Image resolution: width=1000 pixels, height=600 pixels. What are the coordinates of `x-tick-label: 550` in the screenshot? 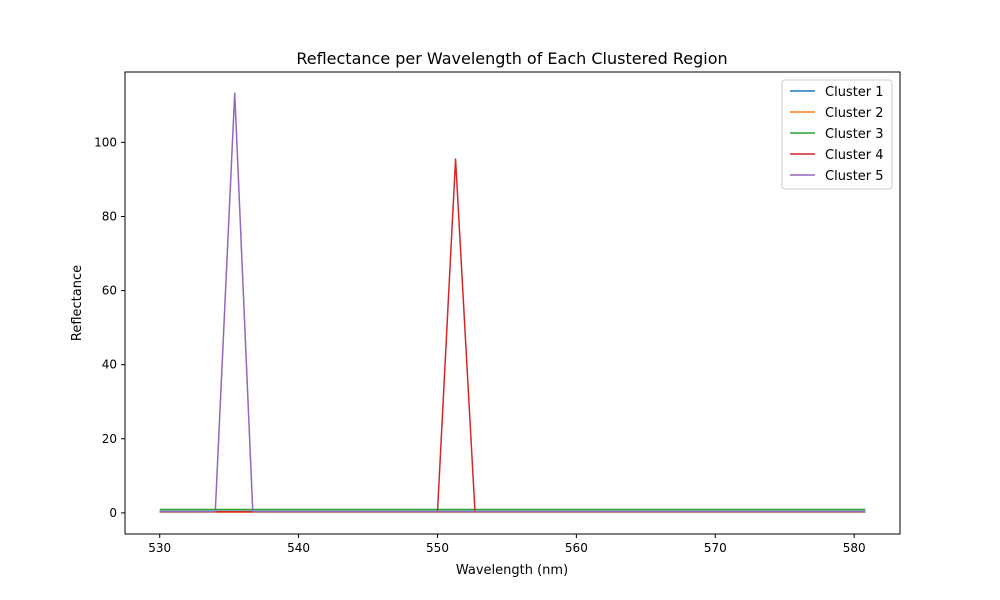 It's located at (437, 548).